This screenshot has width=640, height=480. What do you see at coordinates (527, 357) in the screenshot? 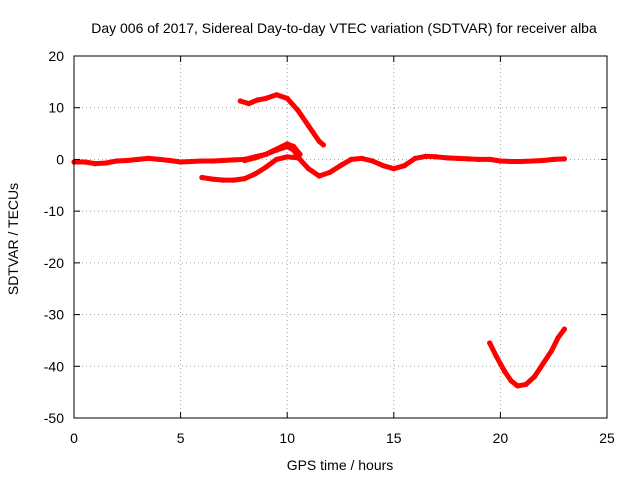
I see `series-line-deep-v` at bounding box center [527, 357].